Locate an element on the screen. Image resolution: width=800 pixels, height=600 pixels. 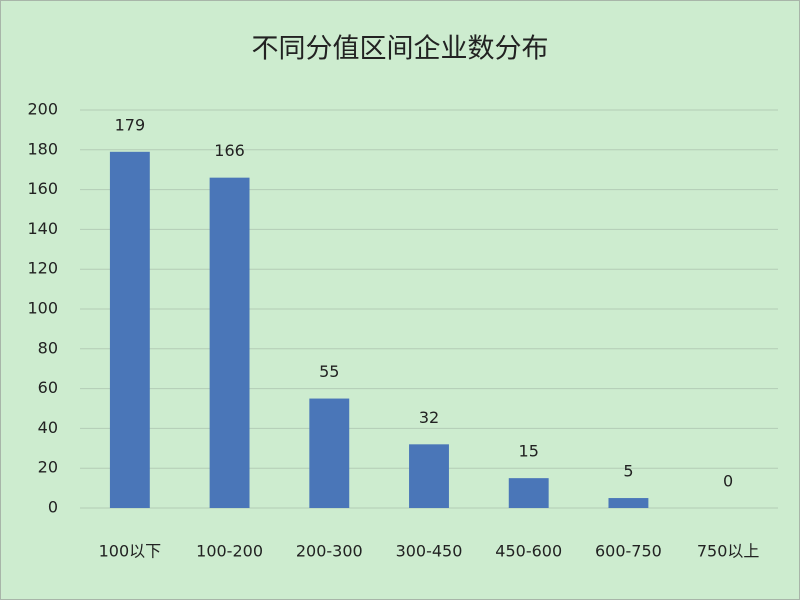
x-tick-label: 300-450 is located at coordinates (429, 551).